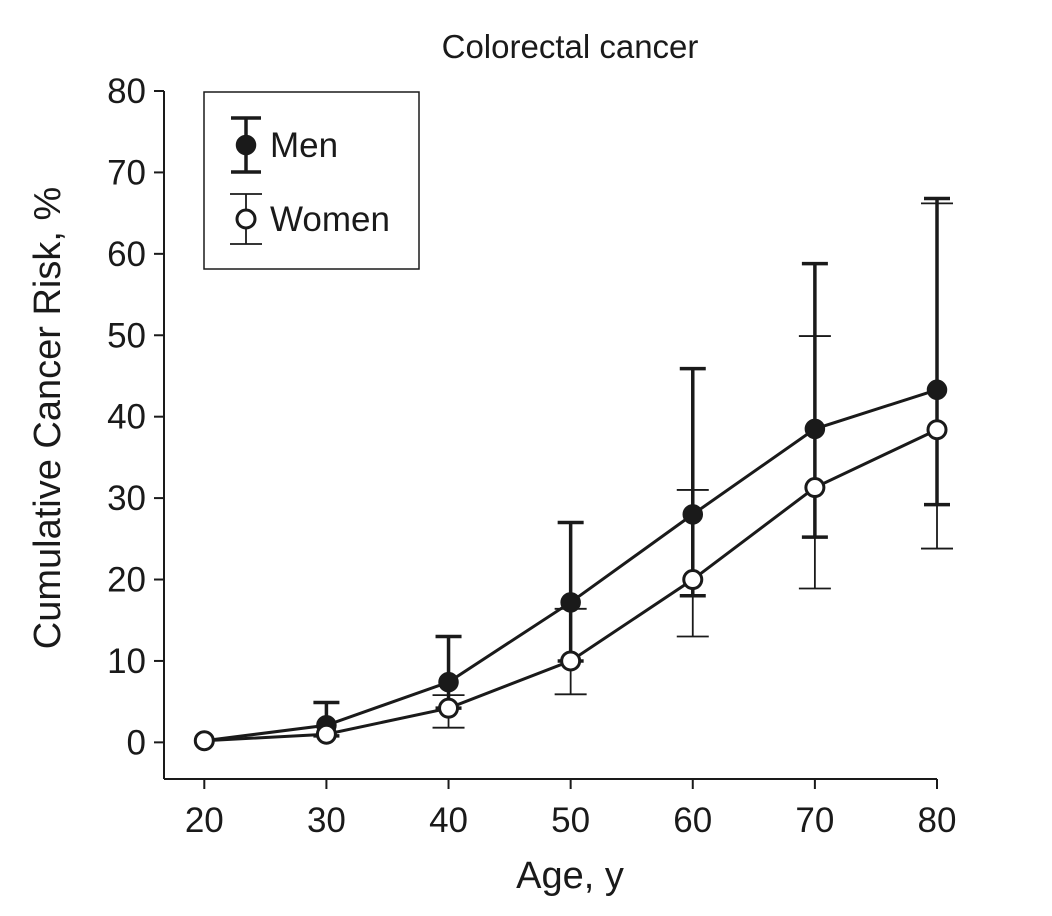  Describe the element at coordinates (937, 820) in the screenshot. I see `x-tick-label: 80` at that location.